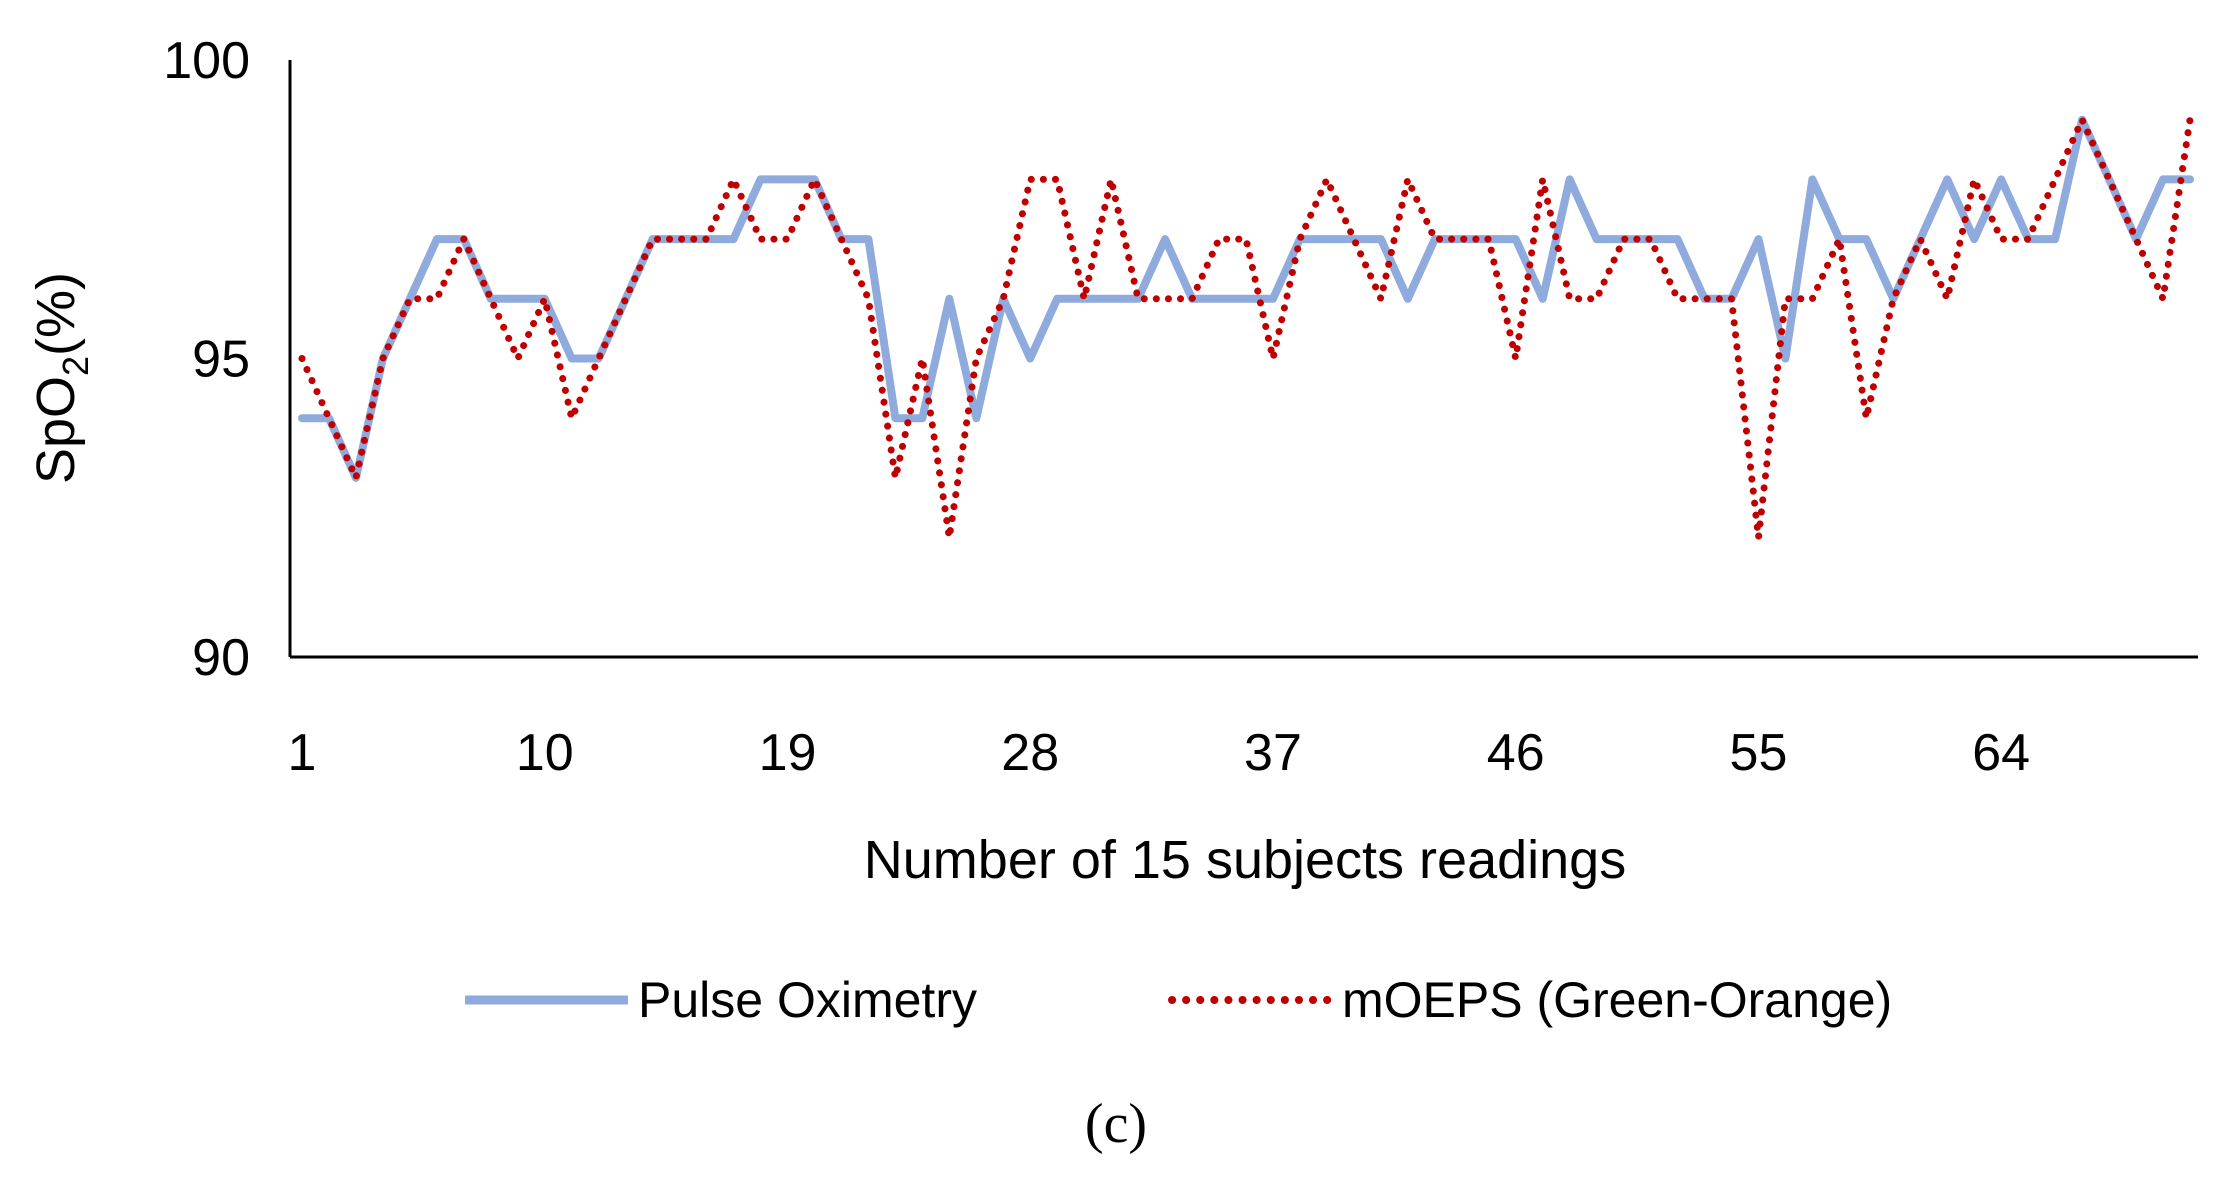 The height and width of the screenshot is (1182, 2233). I want to click on legend-label-moeps: mOEPS (Green-Orange), so click(1617, 1000).